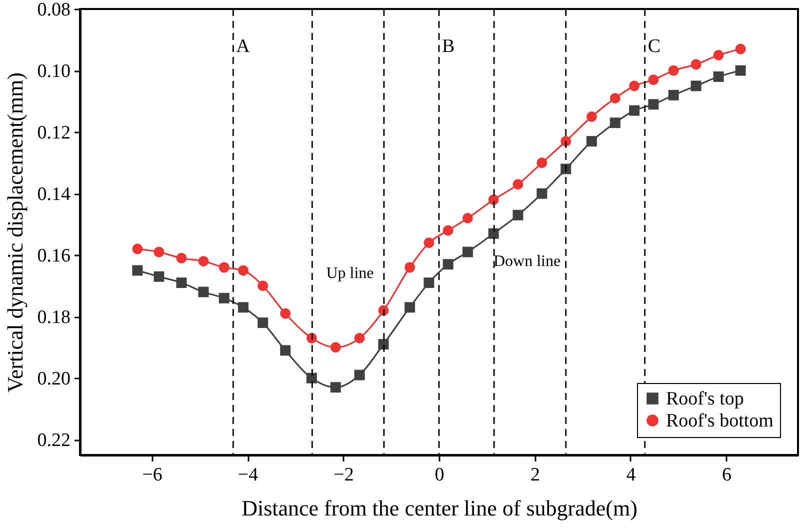 Image resolution: width=800 pixels, height=531 pixels. I want to click on y-tick-label: 0.12, so click(53, 133).